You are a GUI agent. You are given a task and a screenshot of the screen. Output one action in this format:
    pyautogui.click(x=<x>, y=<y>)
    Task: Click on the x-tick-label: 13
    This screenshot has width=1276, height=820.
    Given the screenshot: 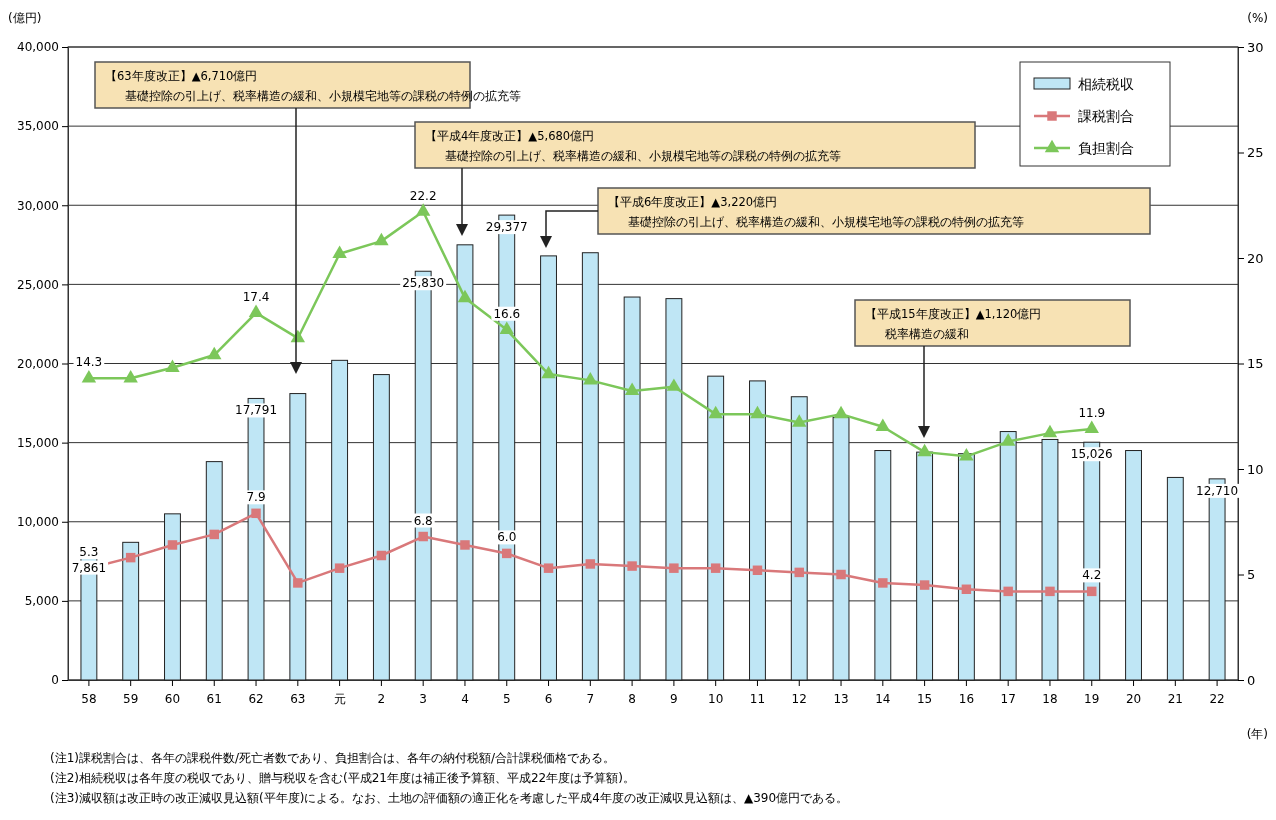 What is the action you would take?
    pyautogui.click(x=841, y=699)
    